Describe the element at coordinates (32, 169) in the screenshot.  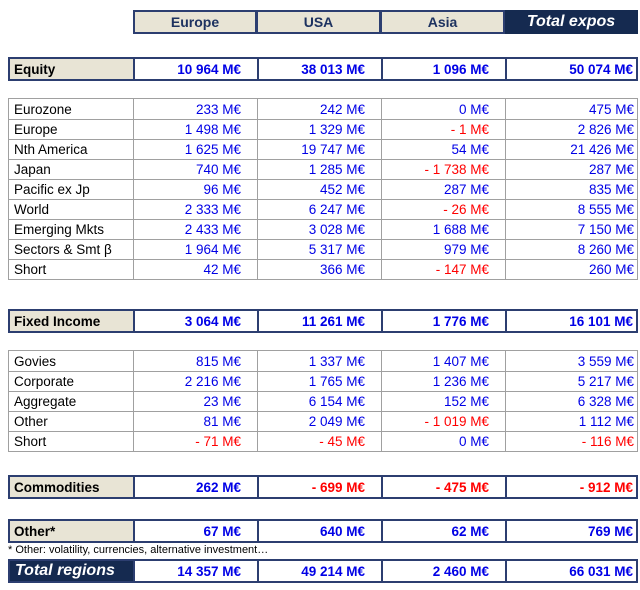
I see `row-label: Japan` at that location.